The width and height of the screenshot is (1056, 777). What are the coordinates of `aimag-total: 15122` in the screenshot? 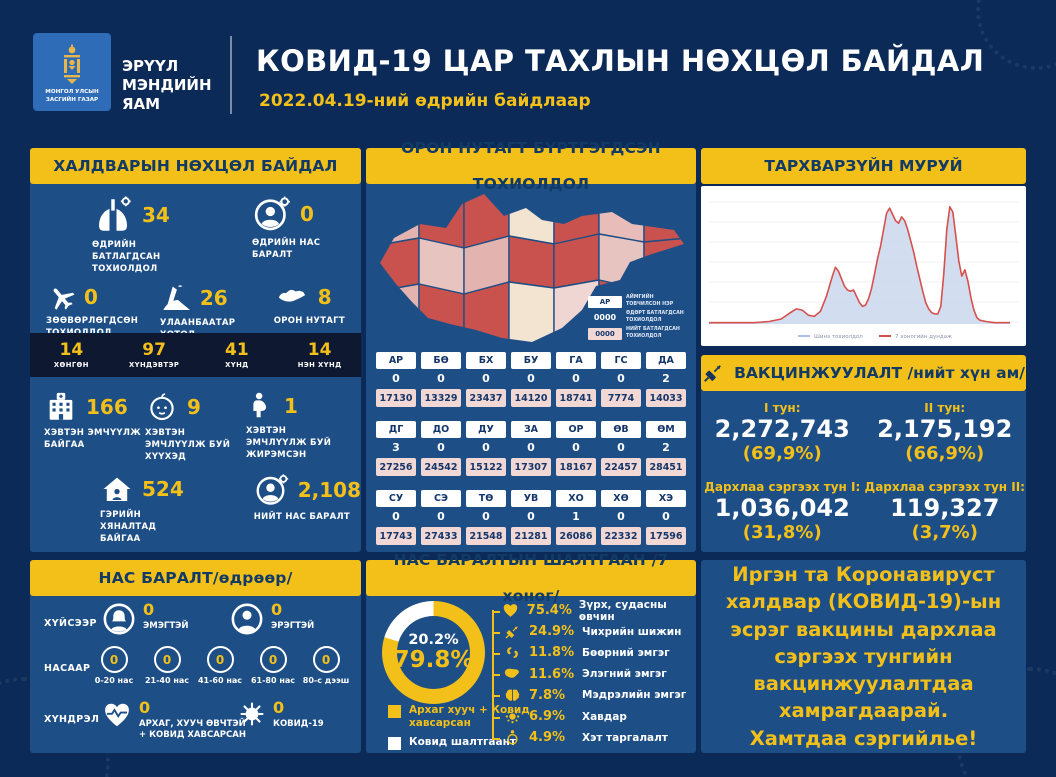 It's located at (486, 467).